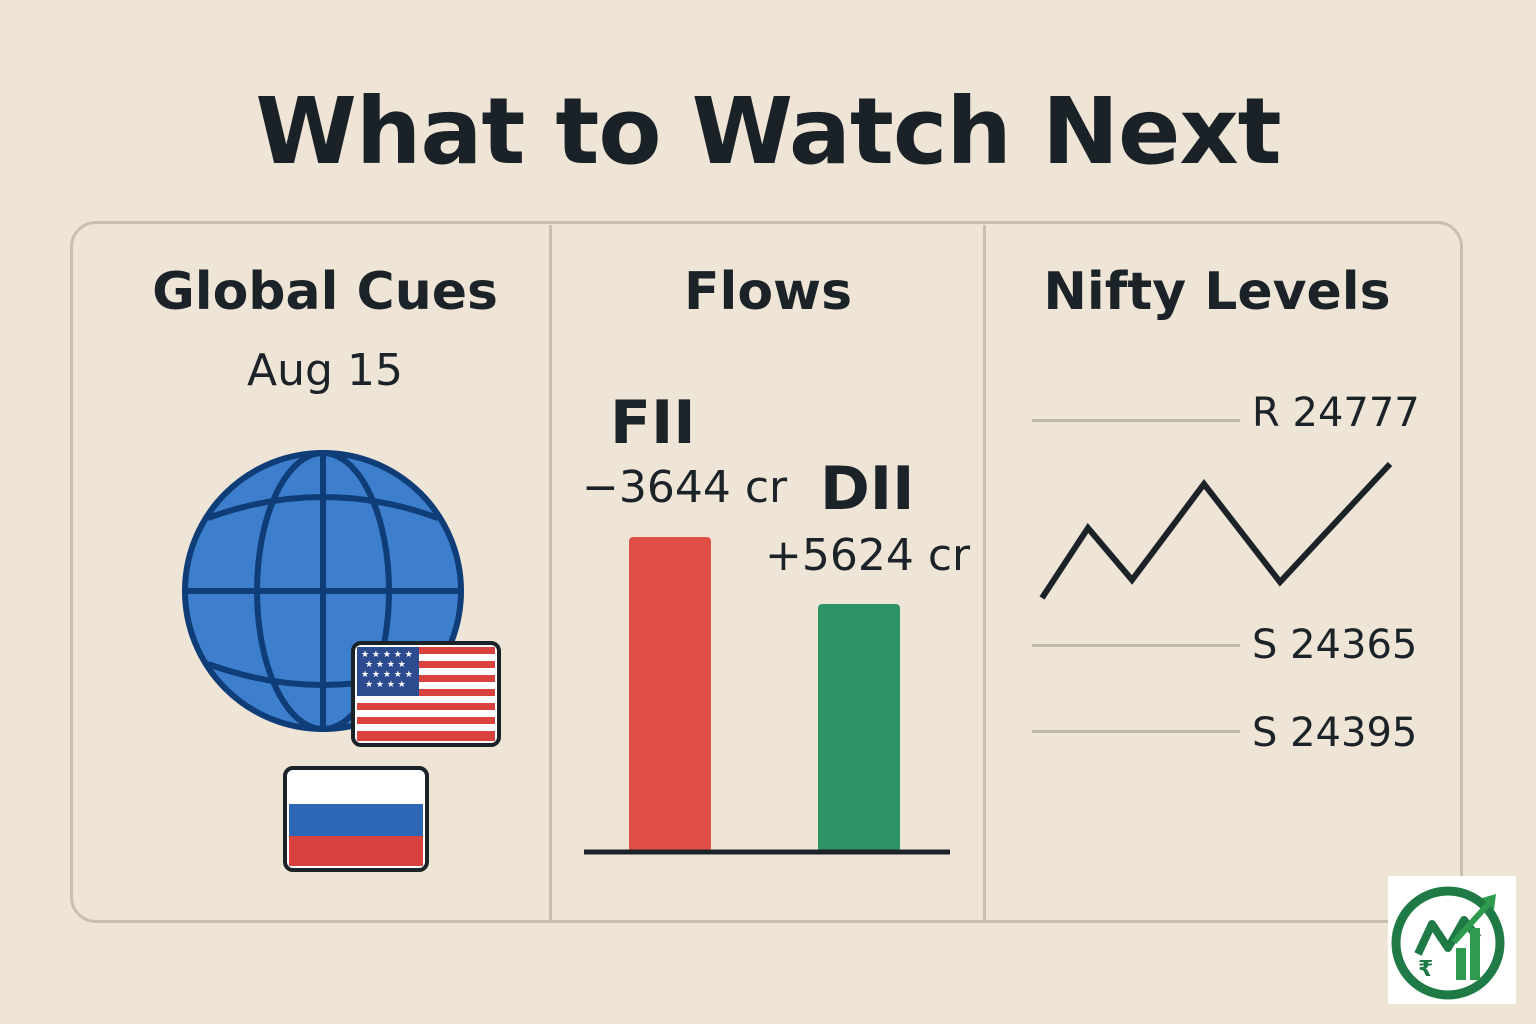 The image size is (1536, 1024). Describe the element at coordinates (868, 555) in the screenshot. I see `dii-value: +5624 cr` at that location.